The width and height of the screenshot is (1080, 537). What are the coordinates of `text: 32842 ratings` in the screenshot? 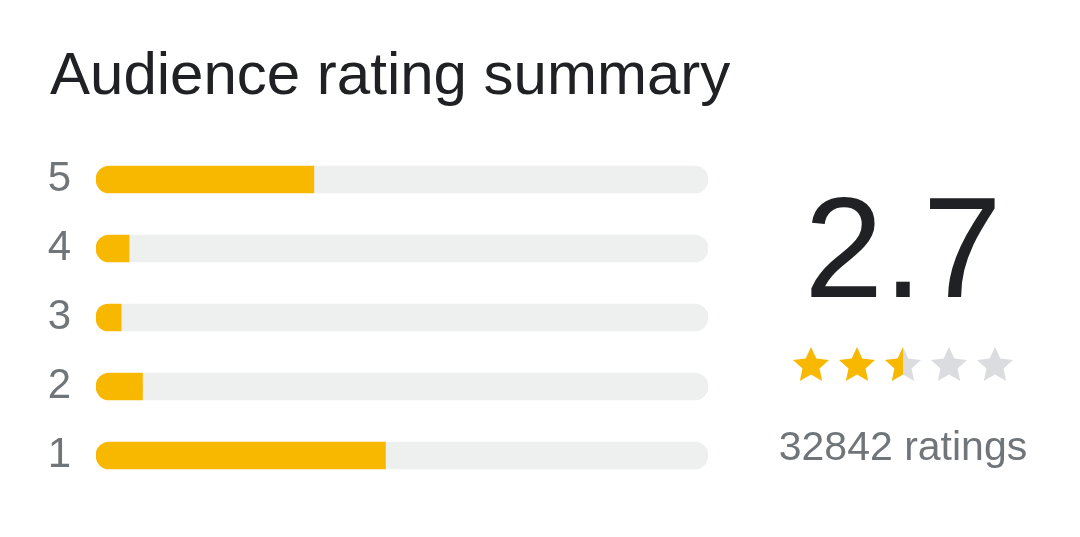 It's located at (903, 446).